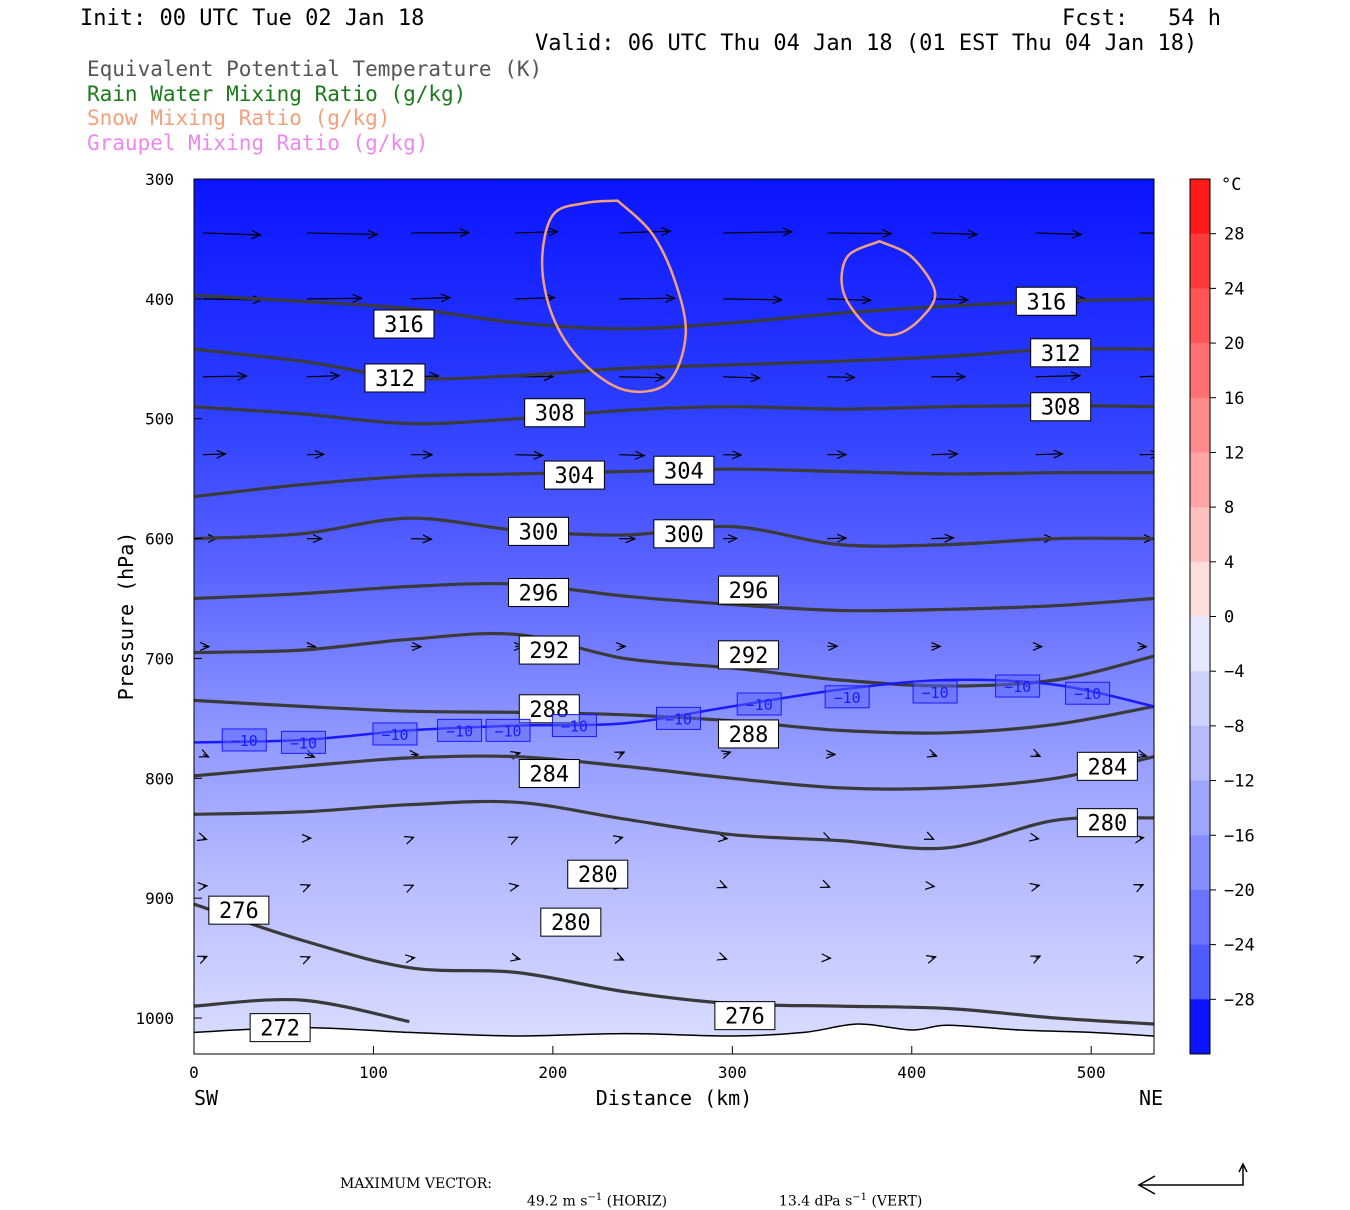  Describe the element at coordinates (674, 1098) in the screenshot. I see `x-axis-label: Distance (km)` at that location.